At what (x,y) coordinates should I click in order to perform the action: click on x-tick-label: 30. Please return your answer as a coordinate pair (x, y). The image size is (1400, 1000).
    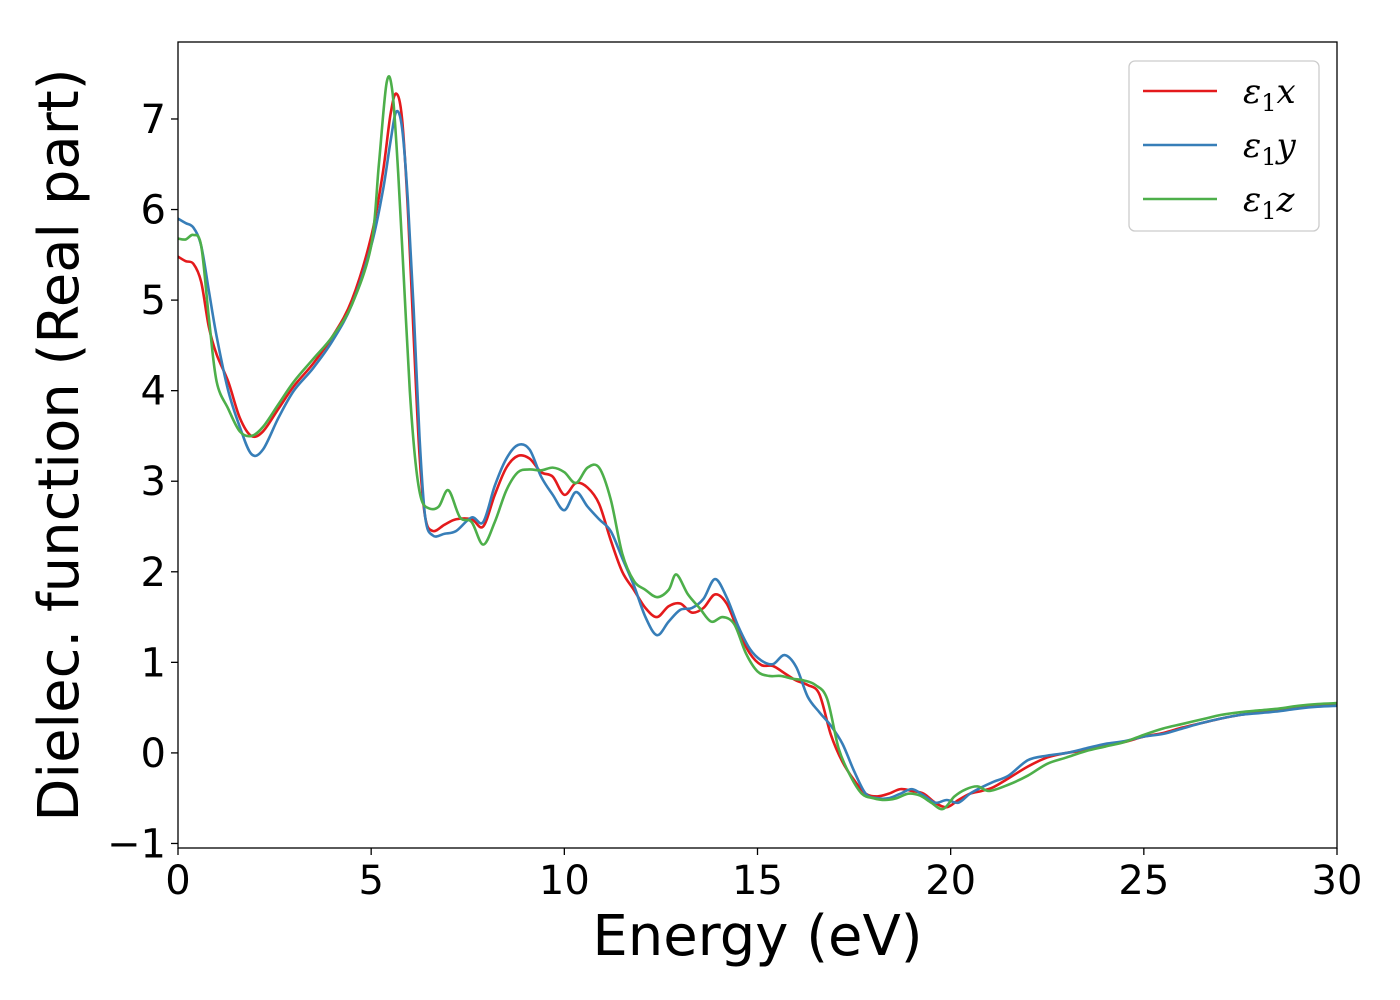
    Looking at the image, I should click on (1337, 881).